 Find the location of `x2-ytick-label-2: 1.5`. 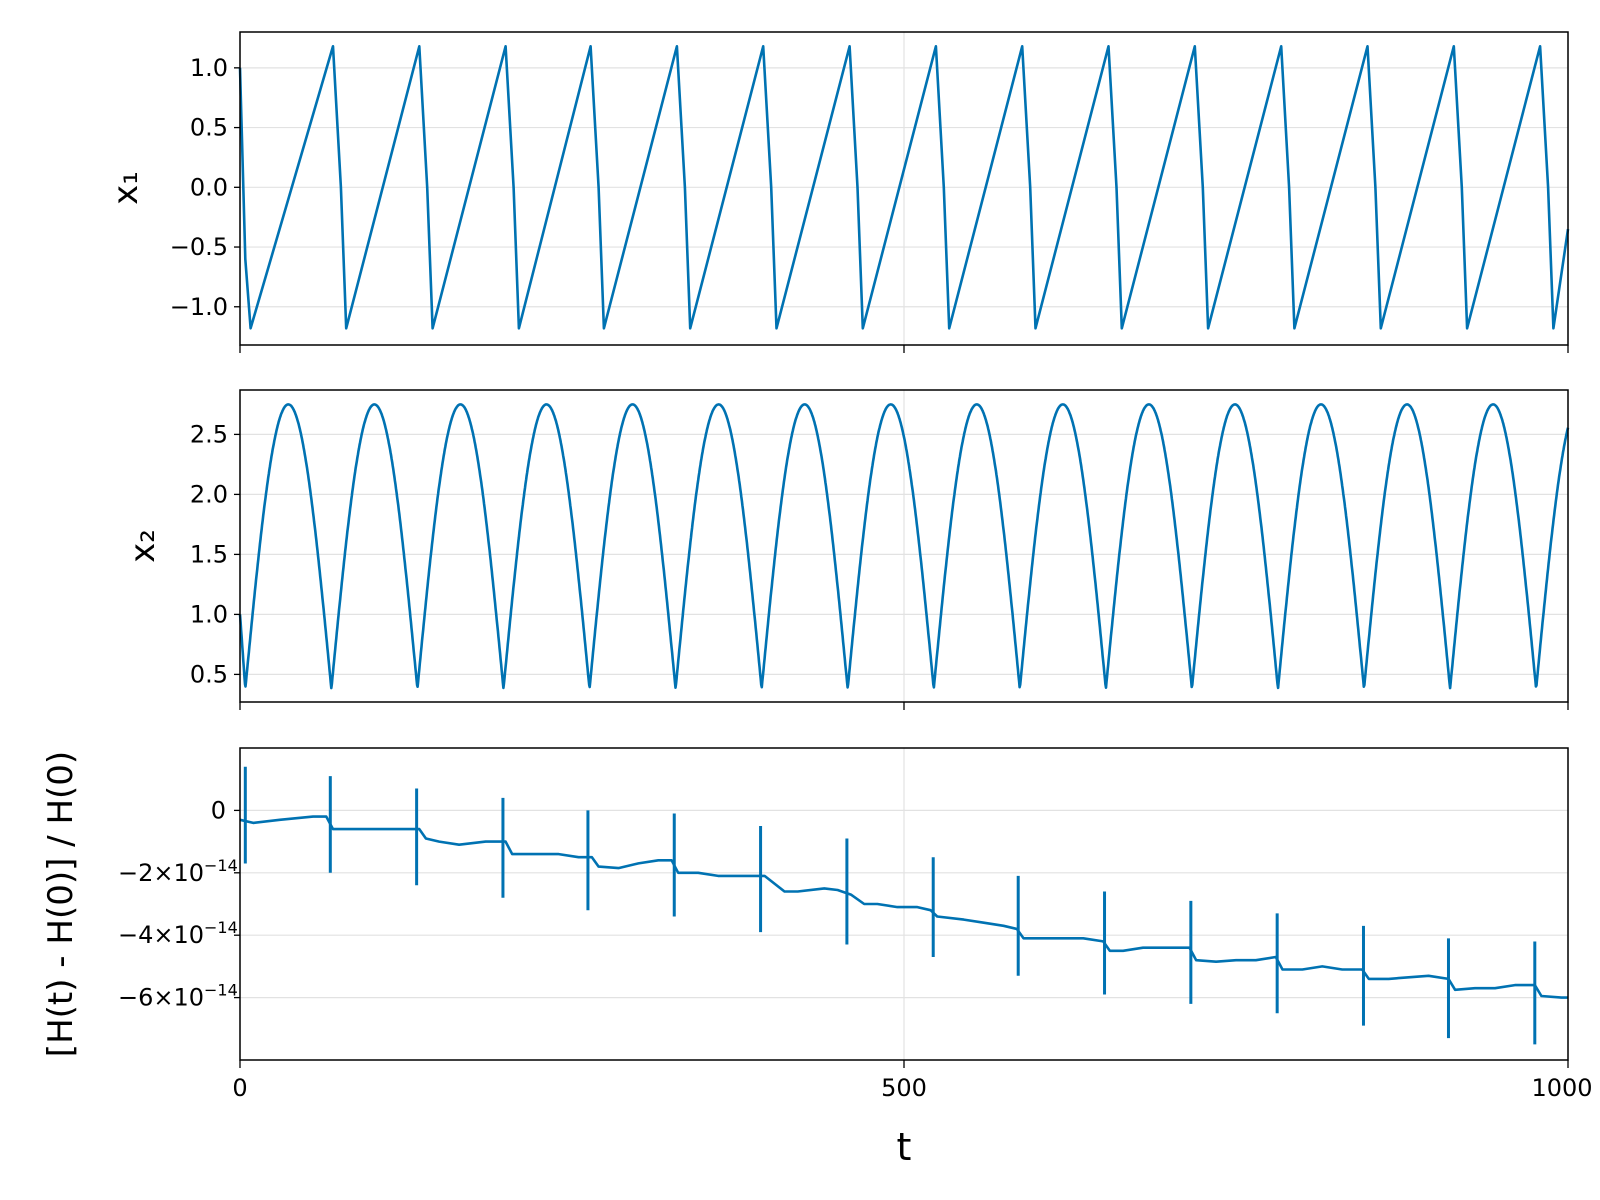

x2-ytick-label-2: 1.5 is located at coordinates (209, 554).